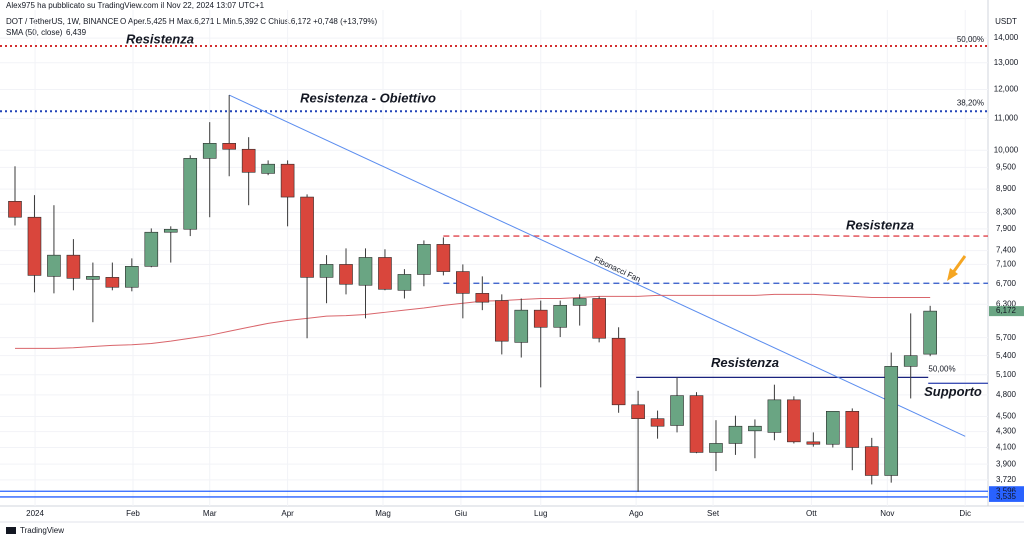  Describe the element at coordinates (1006, 37) in the screenshot. I see `y-tick-label: 14,000` at that location.